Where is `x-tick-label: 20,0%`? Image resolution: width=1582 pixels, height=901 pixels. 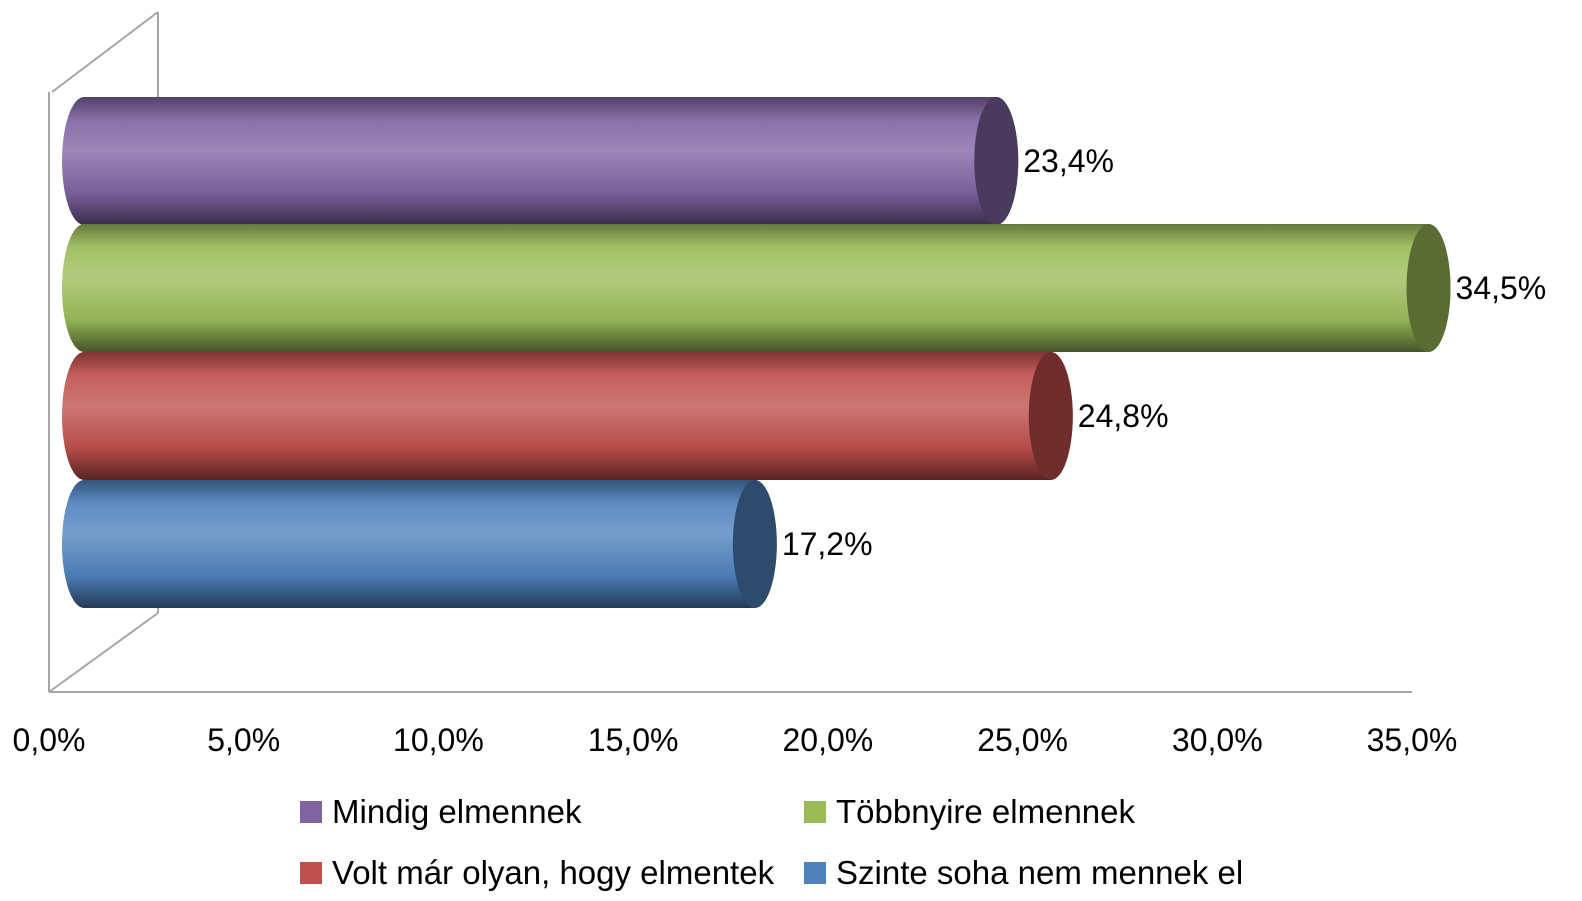
x-tick-label: 20,0% is located at coordinates (827, 740).